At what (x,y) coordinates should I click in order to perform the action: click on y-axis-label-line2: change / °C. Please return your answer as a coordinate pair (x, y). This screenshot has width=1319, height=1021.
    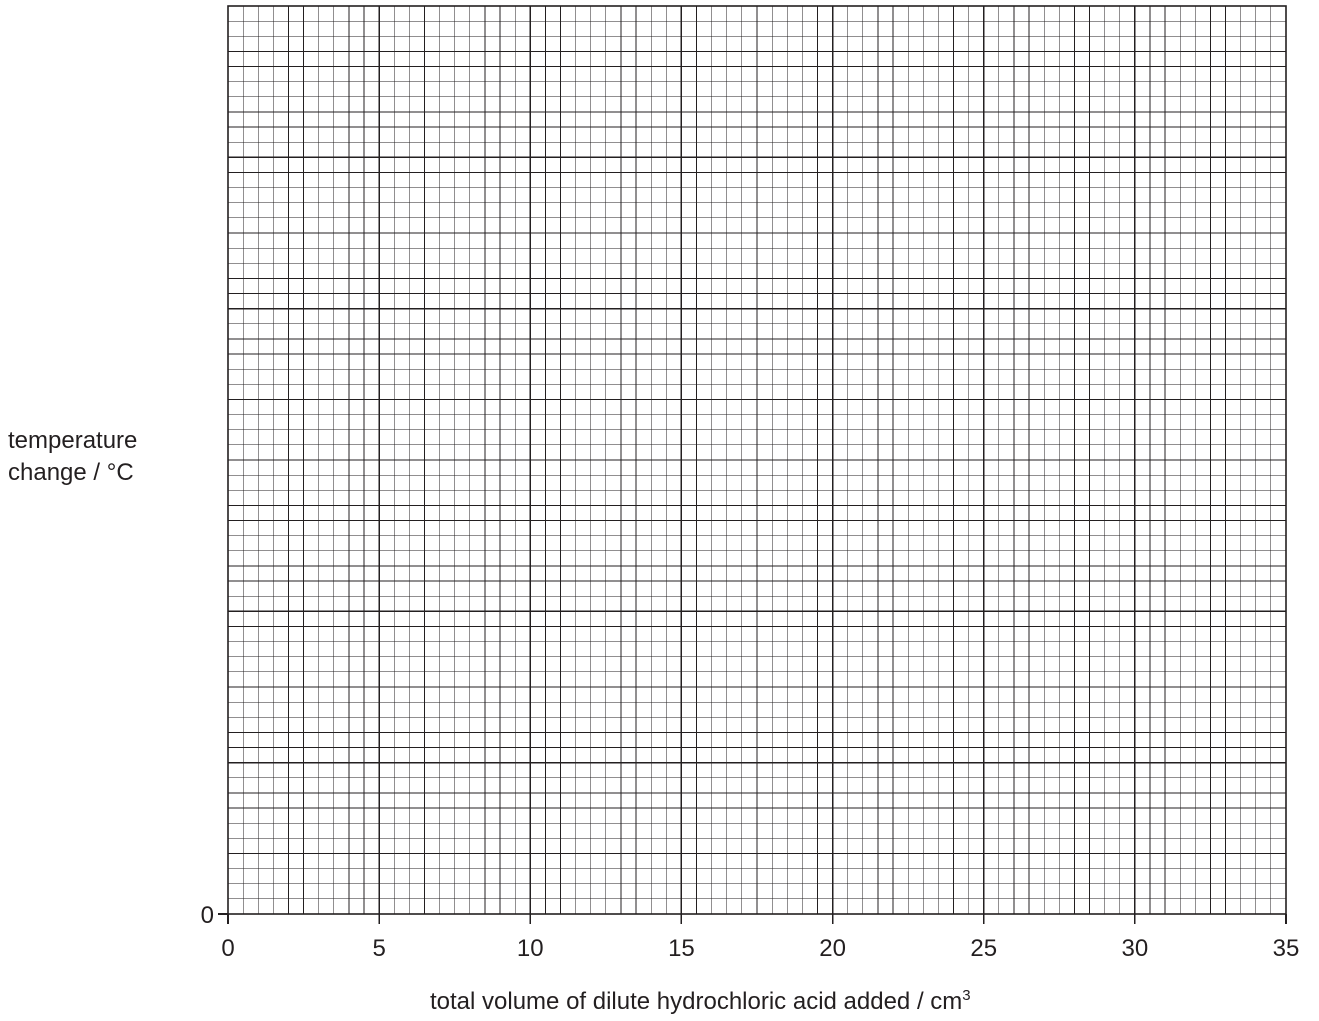
    Looking at the image, I should click on (71, 472).